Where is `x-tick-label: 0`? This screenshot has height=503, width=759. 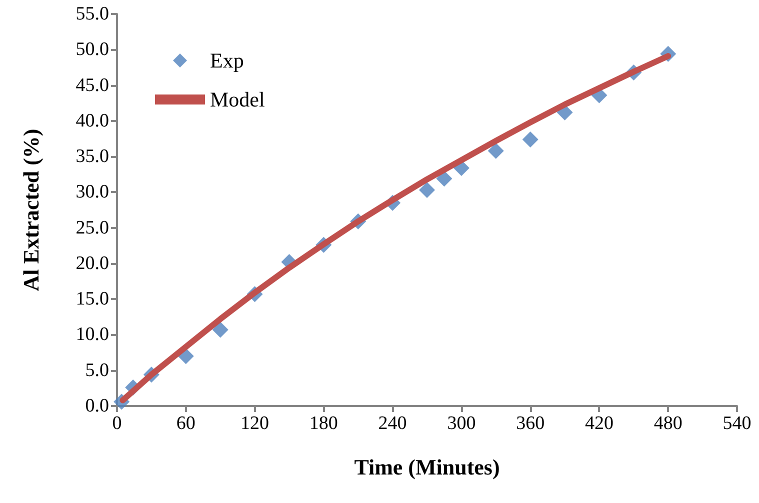
x-tick-label: 0 is located at coordinates (117, 423).